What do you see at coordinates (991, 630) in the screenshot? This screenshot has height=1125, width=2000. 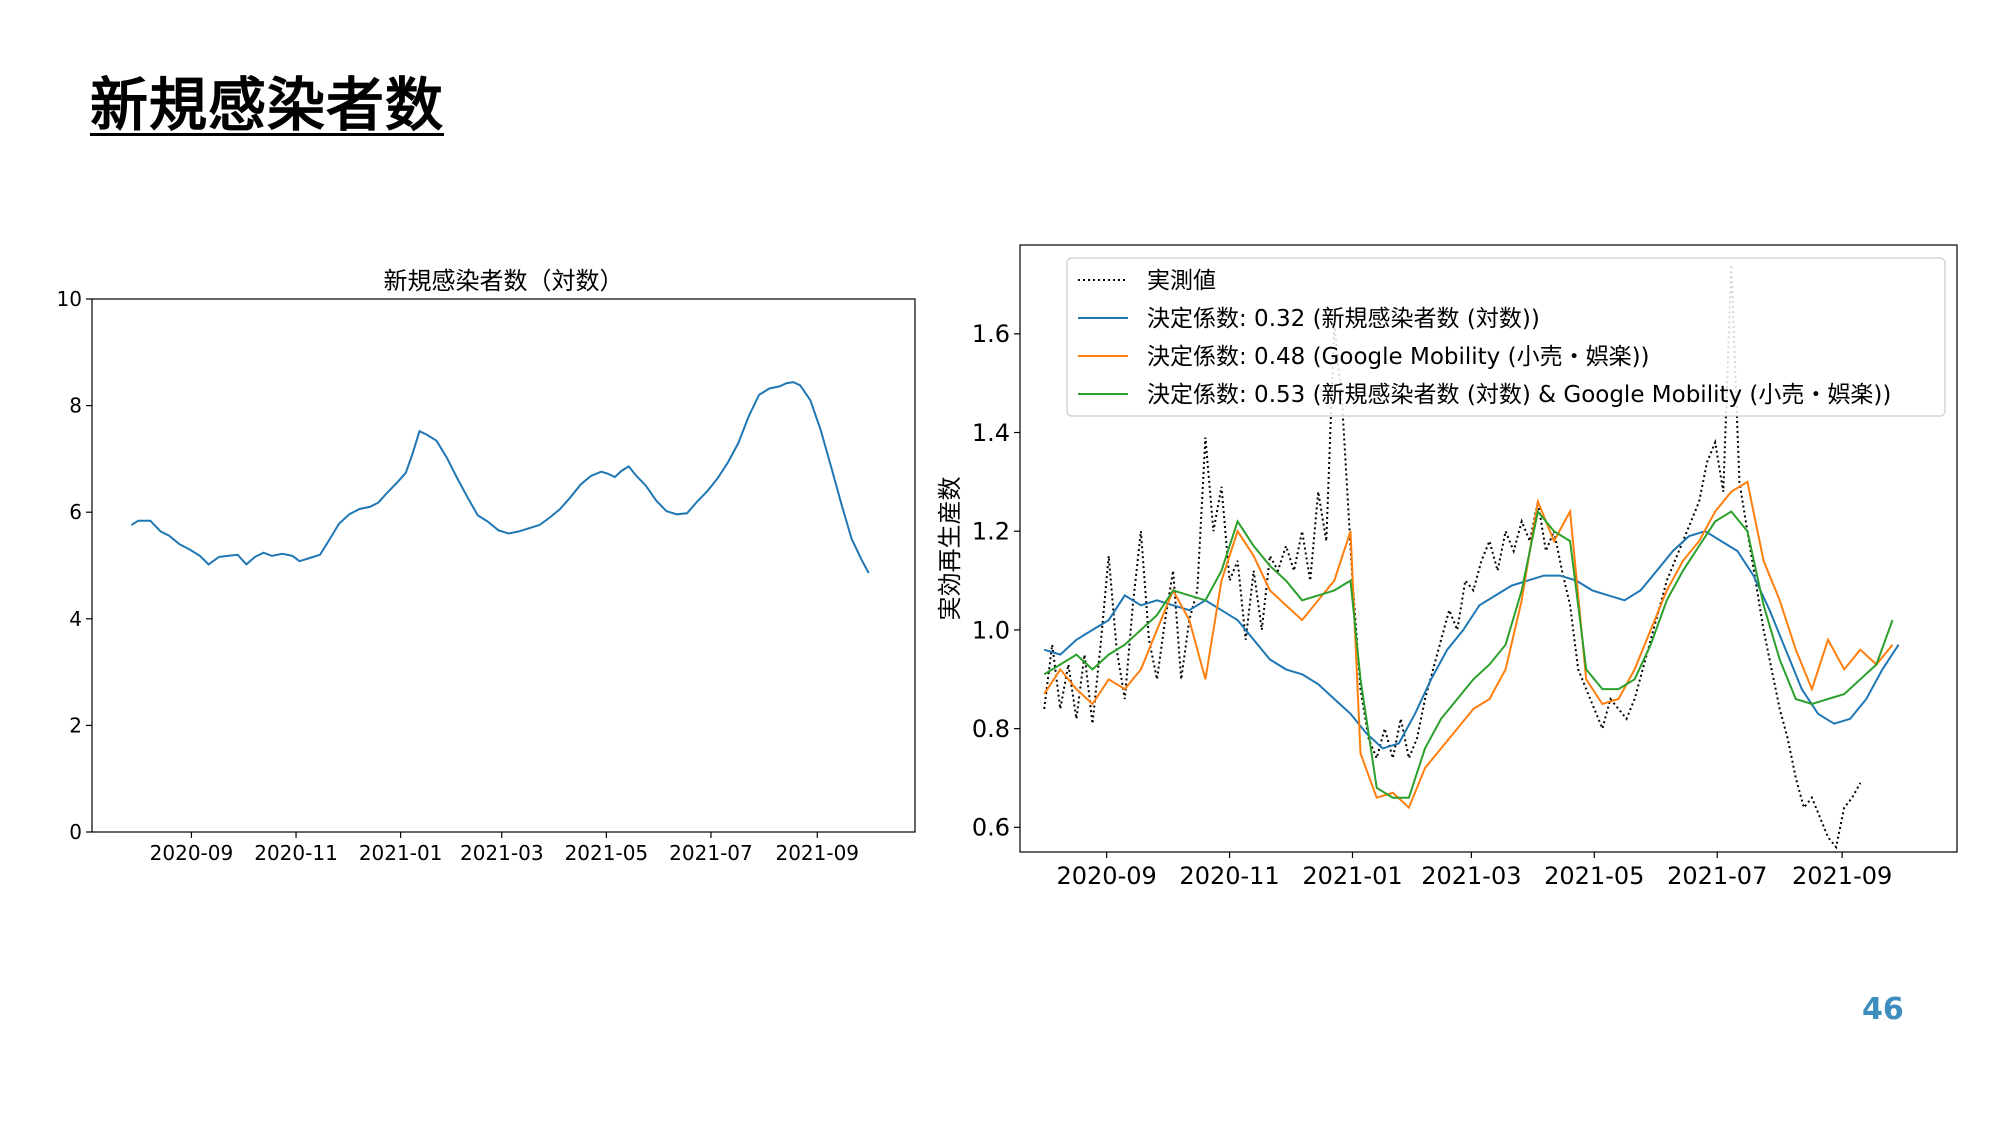 I see `y-tick-label: 1.0` at bounding box center [991, 630].